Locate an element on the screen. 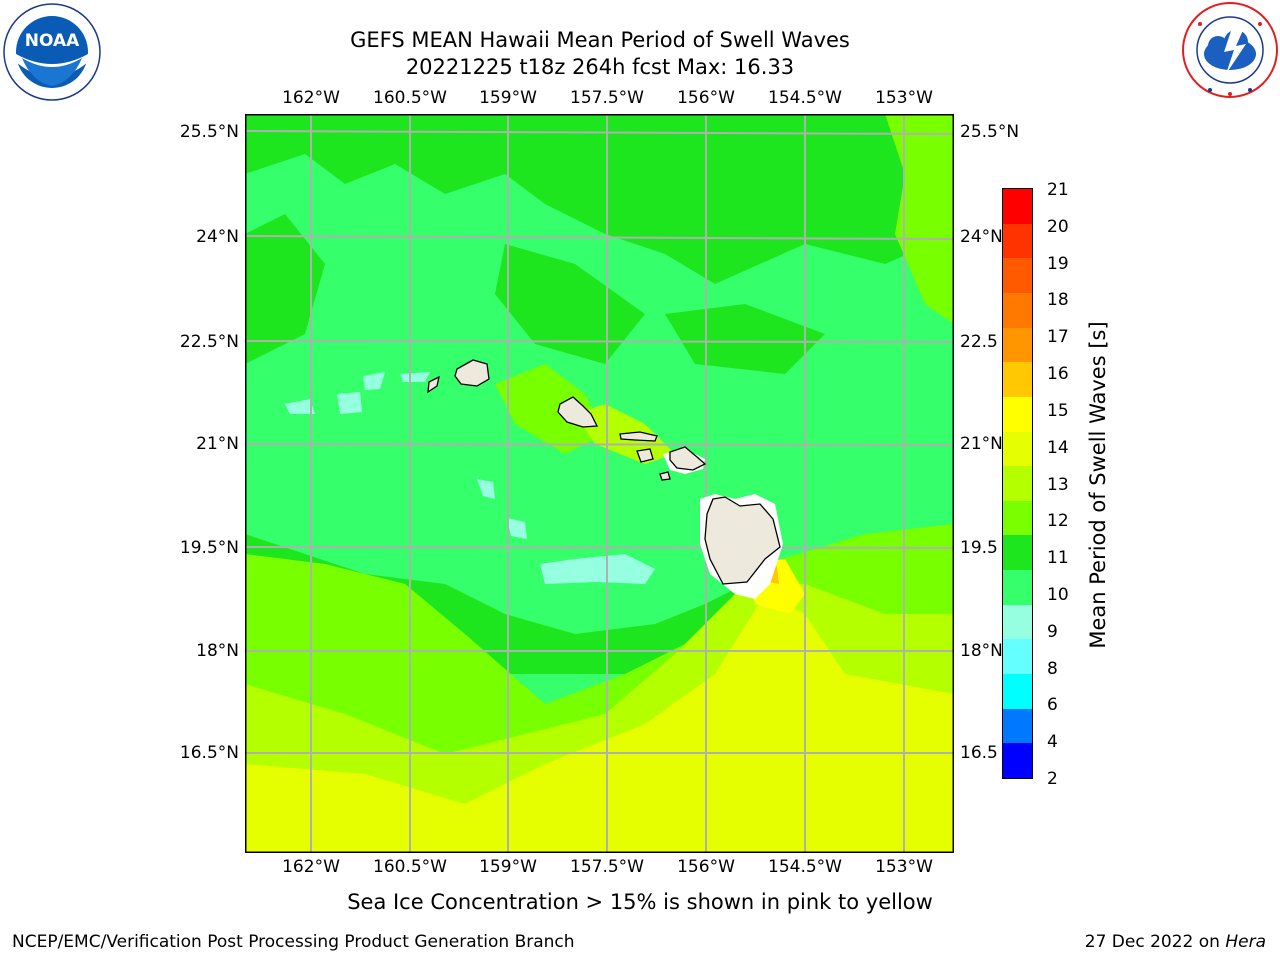 This screenshot has height=960, width=1280. island-oahu is located at coordinates (578, 412).